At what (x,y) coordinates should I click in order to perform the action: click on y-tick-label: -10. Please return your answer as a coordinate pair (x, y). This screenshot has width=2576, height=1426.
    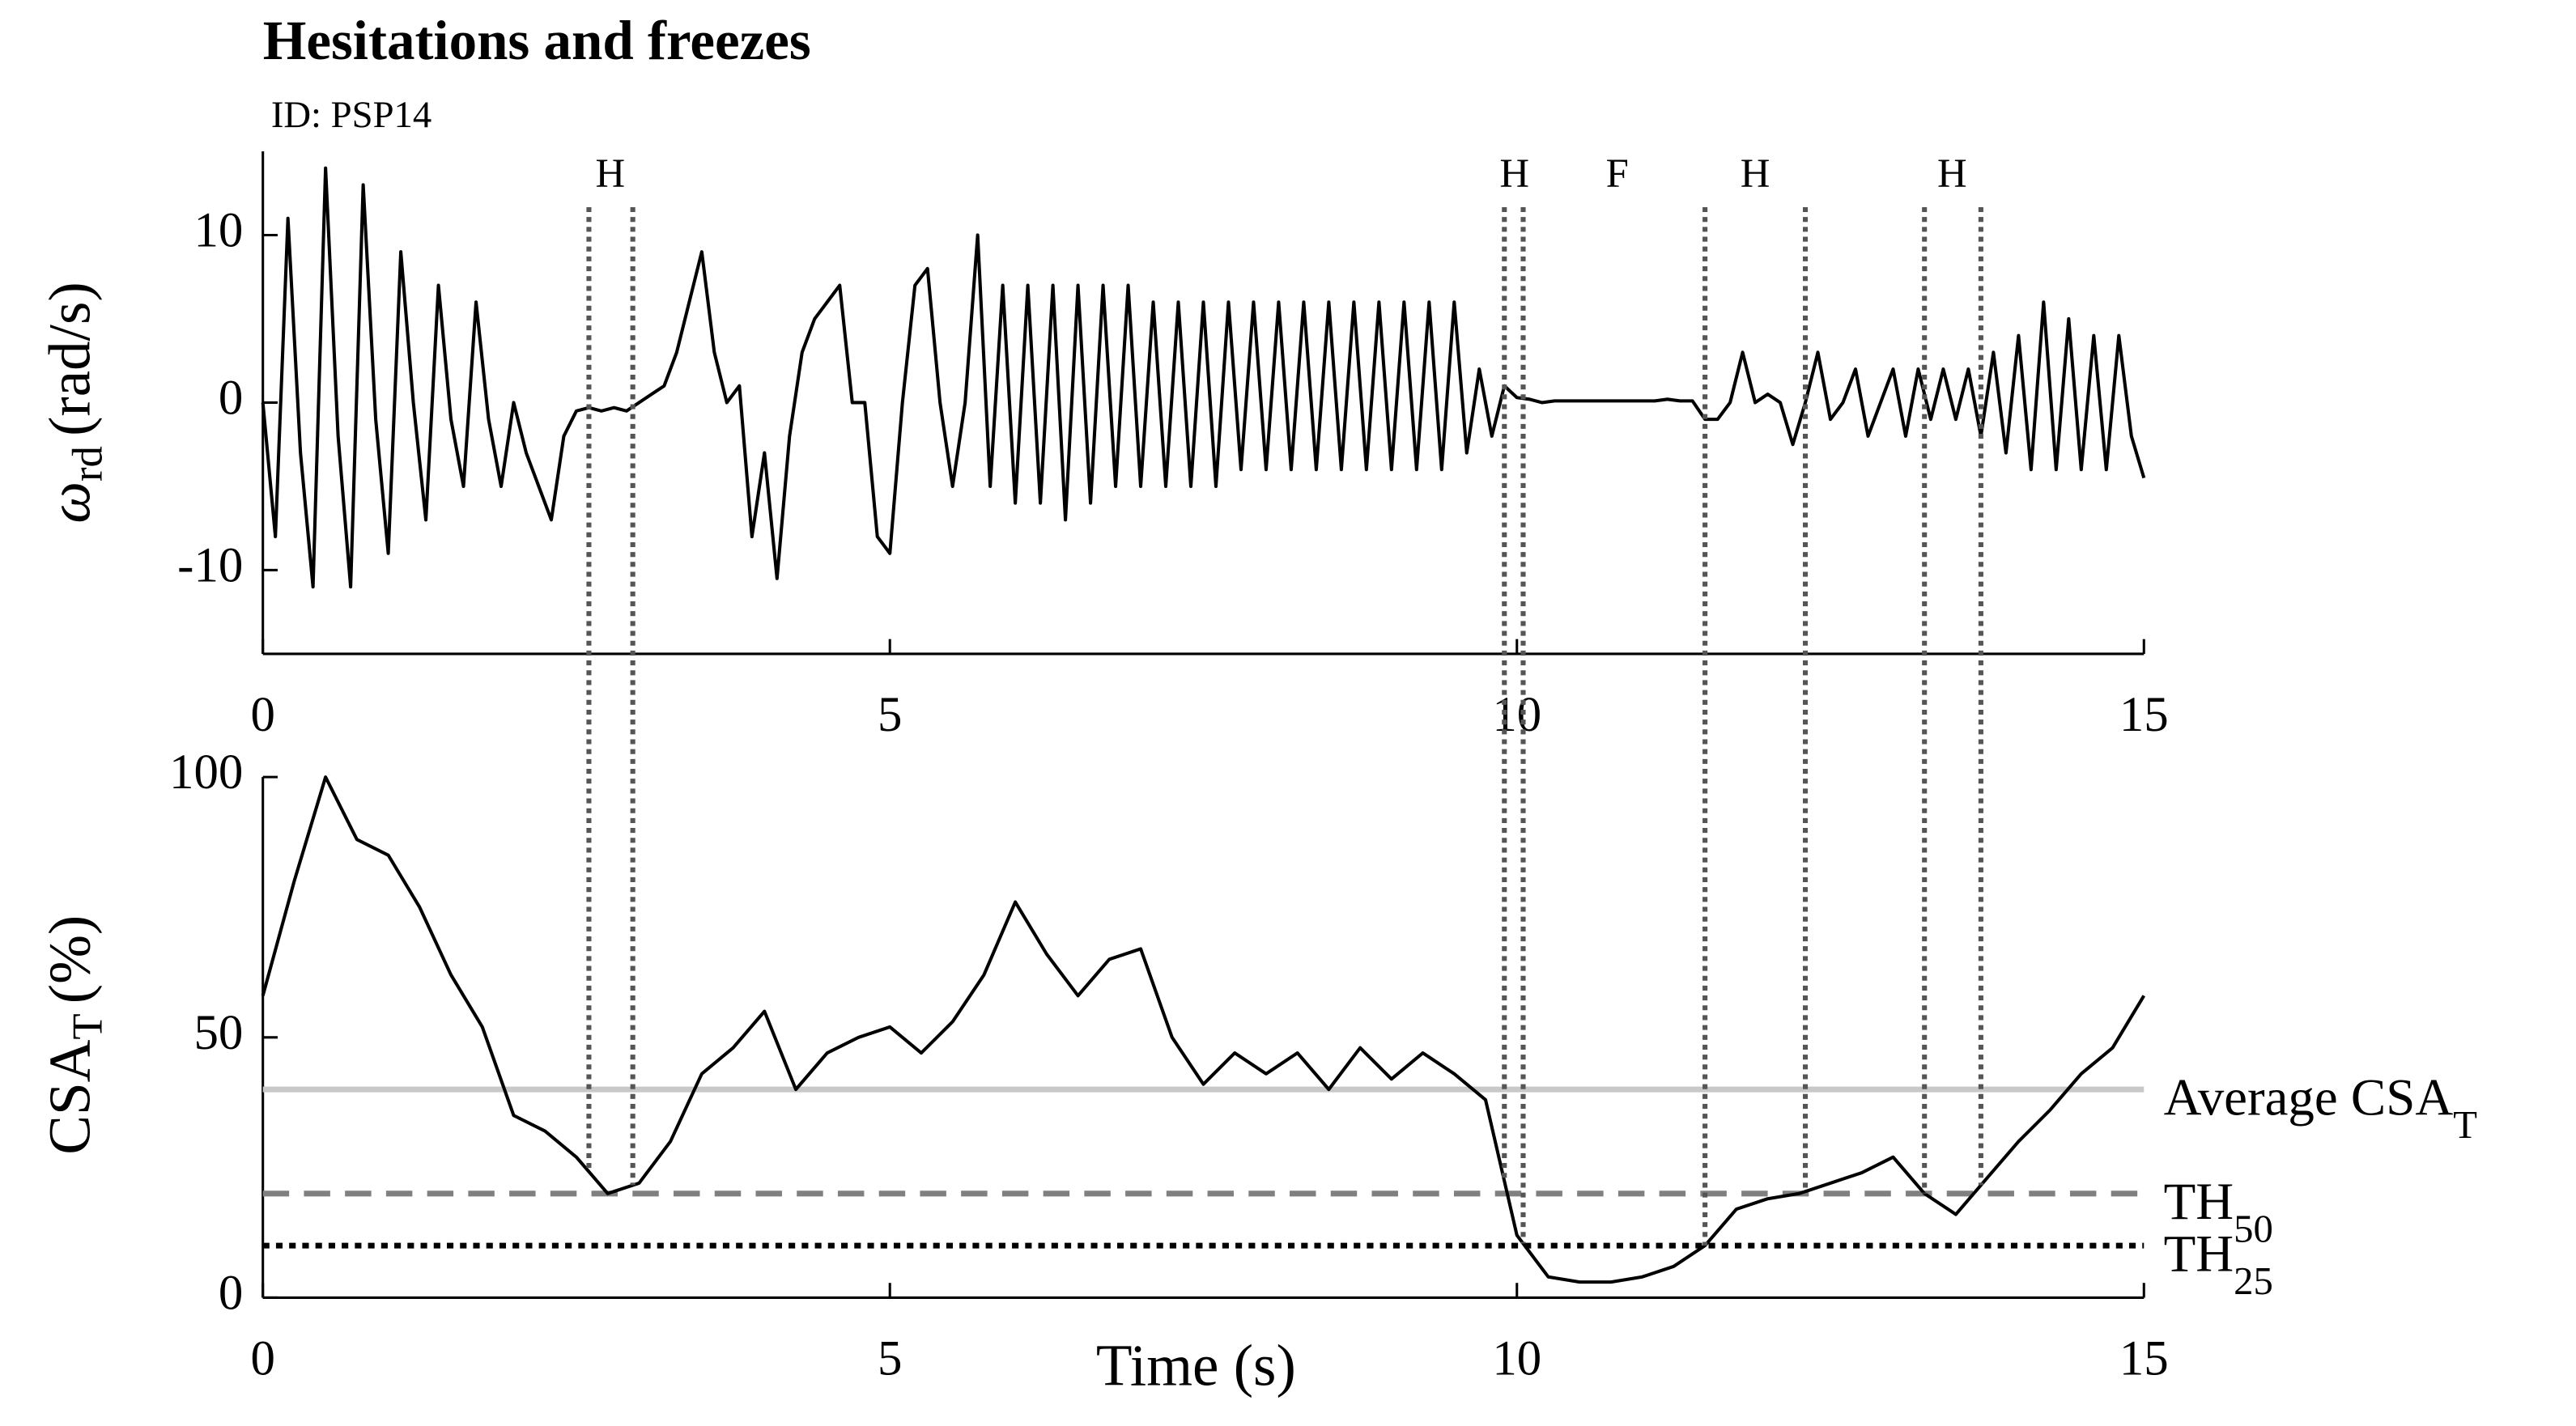
    Looking at the image, I should click on (210, 565).